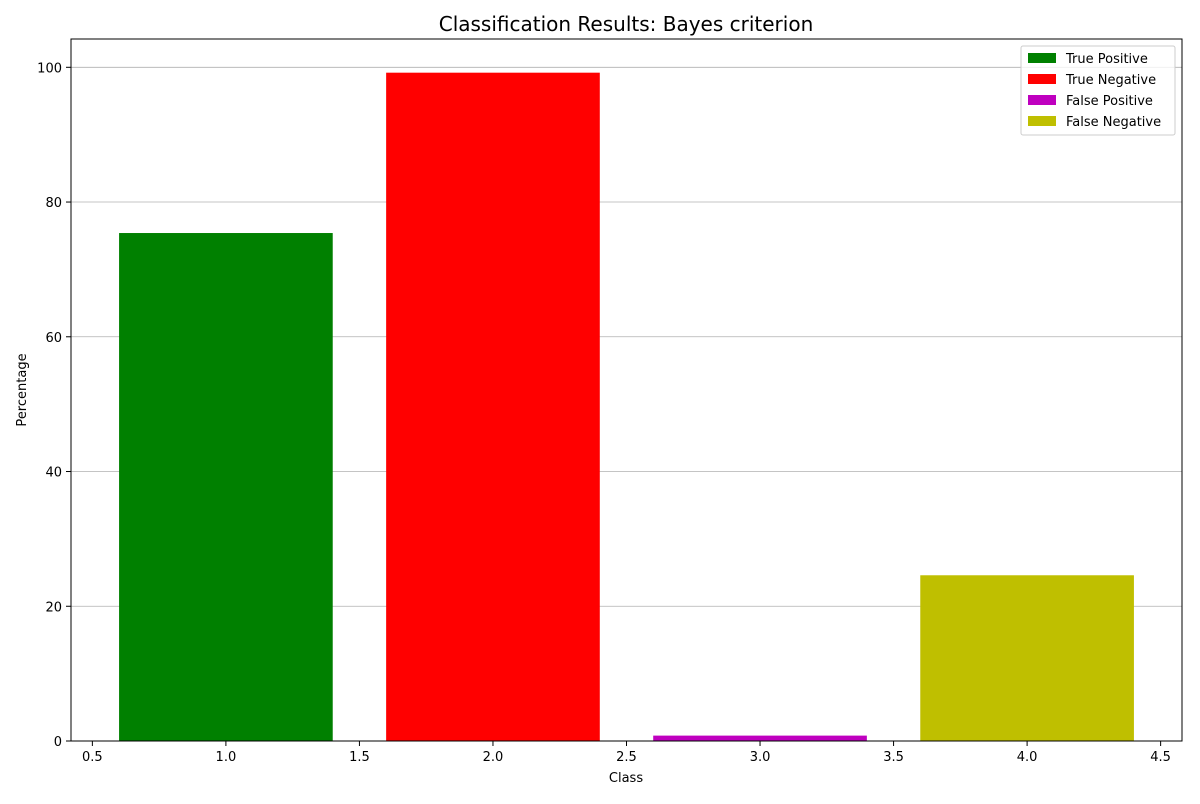  I want to click on legend-label: True Positive, so click(1106, 59).